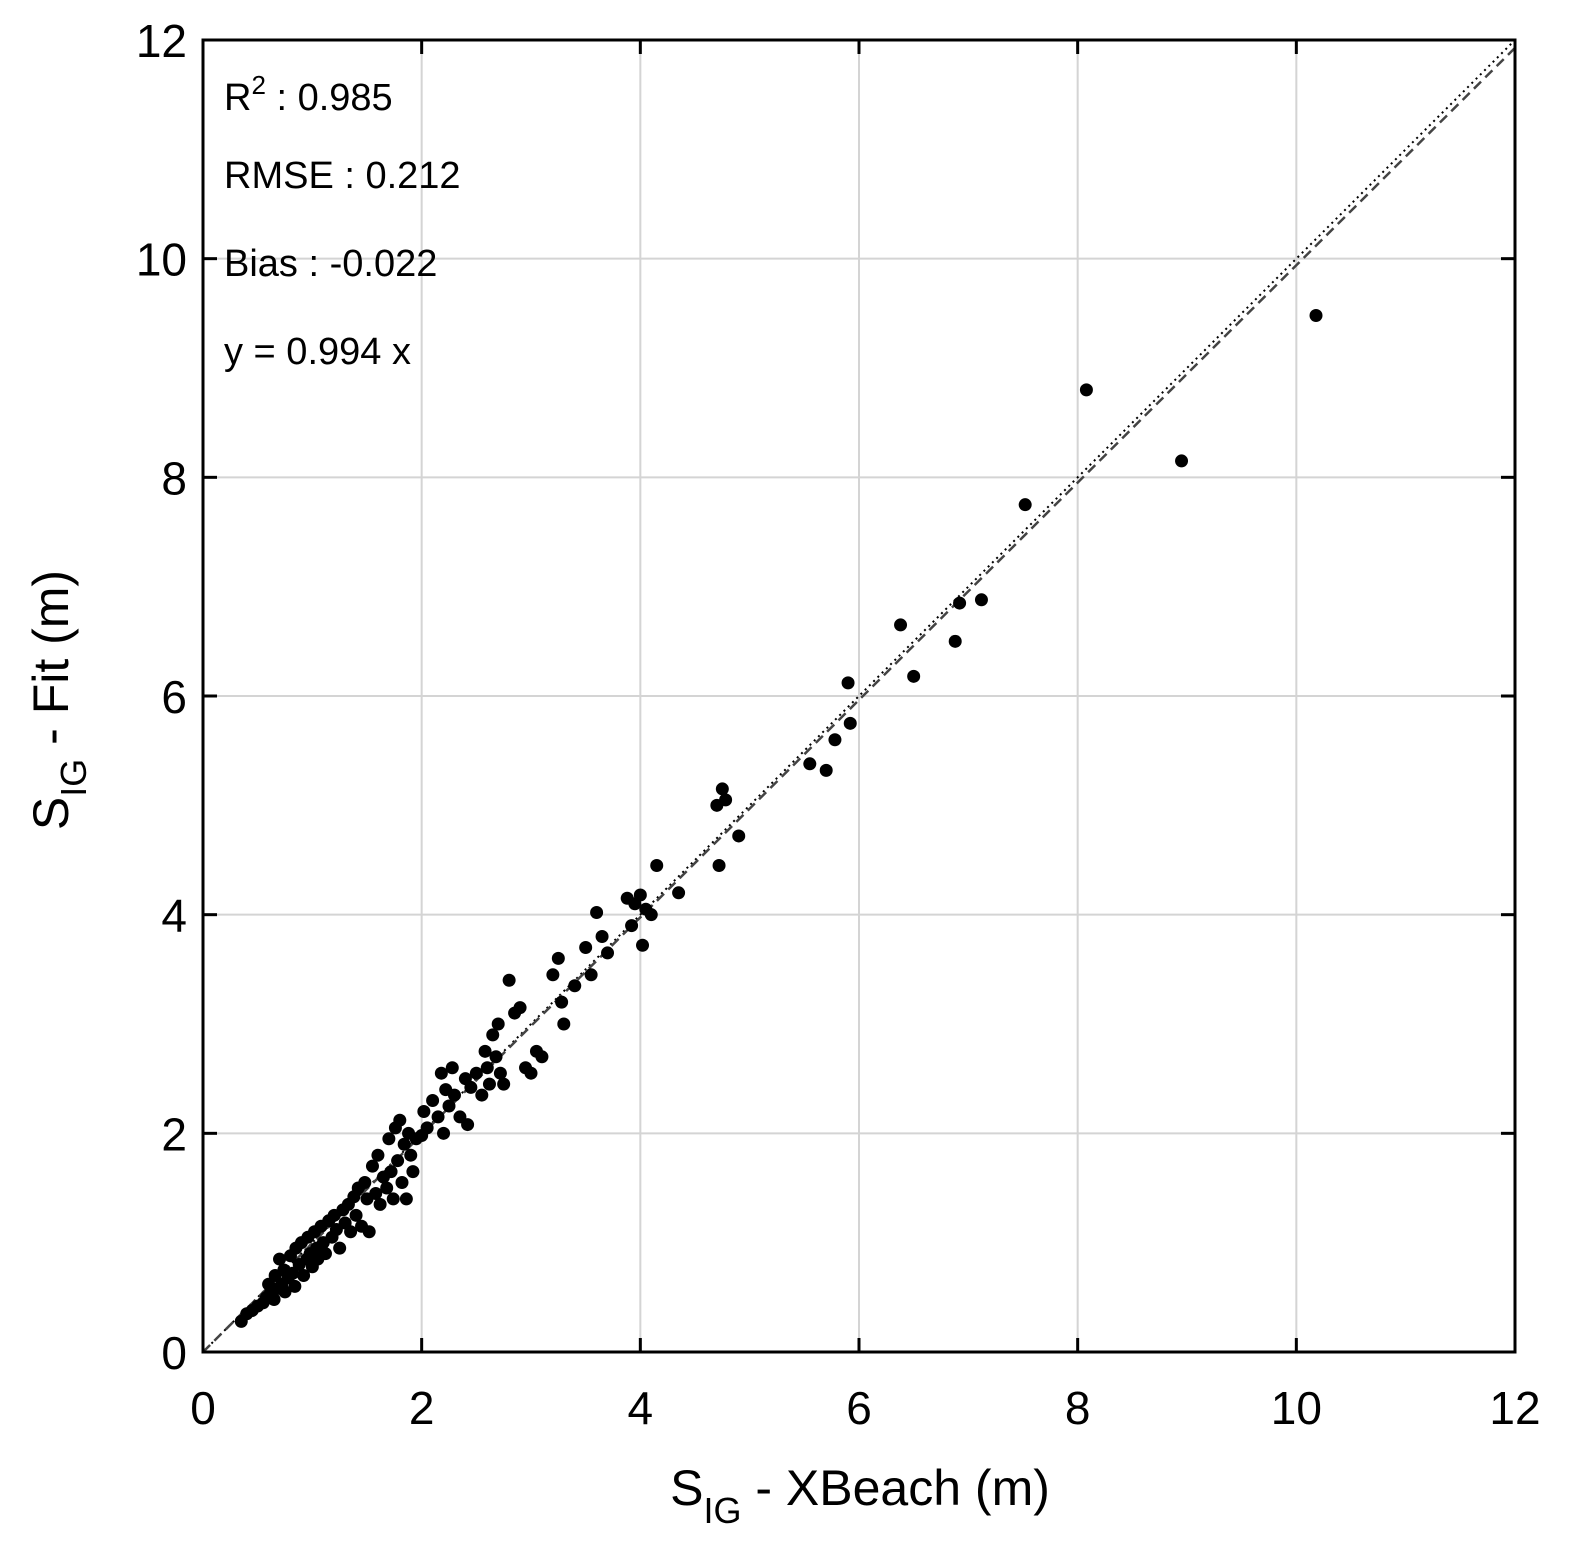 This screenshot has height=1568, width=1576. What do you see at coordinates (1514, 1408) in the screenshot?
I see `x-tick-label: 12` at bounding box center [1514, 1408].